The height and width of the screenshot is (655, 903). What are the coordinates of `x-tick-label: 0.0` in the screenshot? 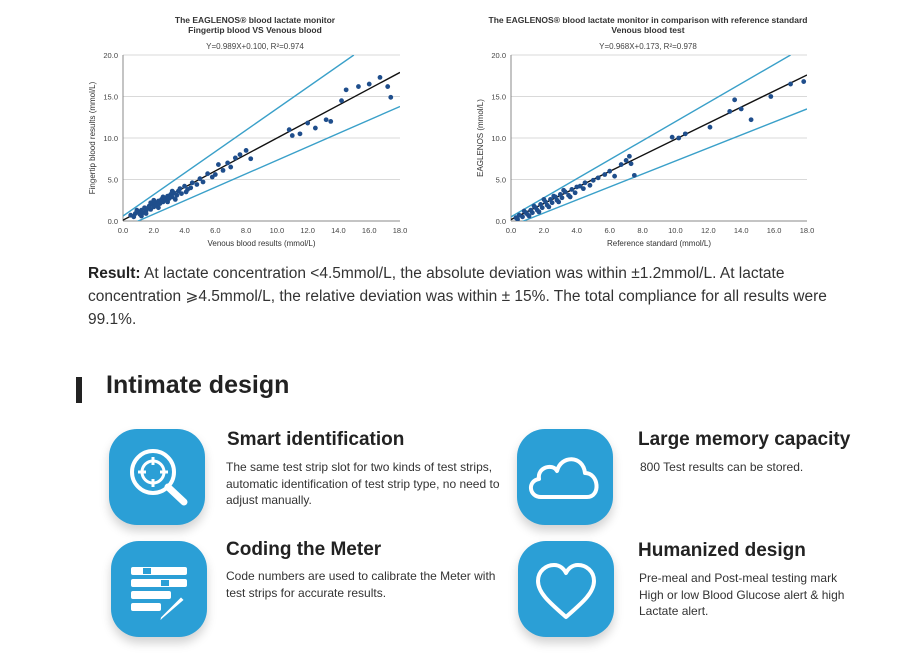 It's located at (511, 230).